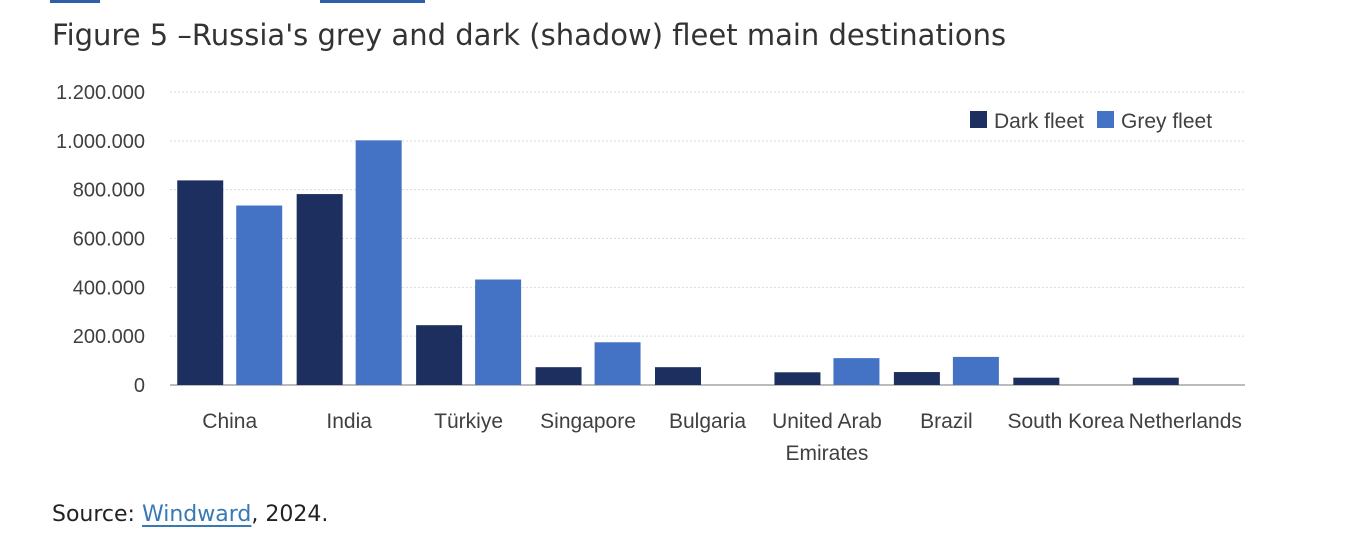  I want to click on x-category-label: Brazil, so click(946, 421).